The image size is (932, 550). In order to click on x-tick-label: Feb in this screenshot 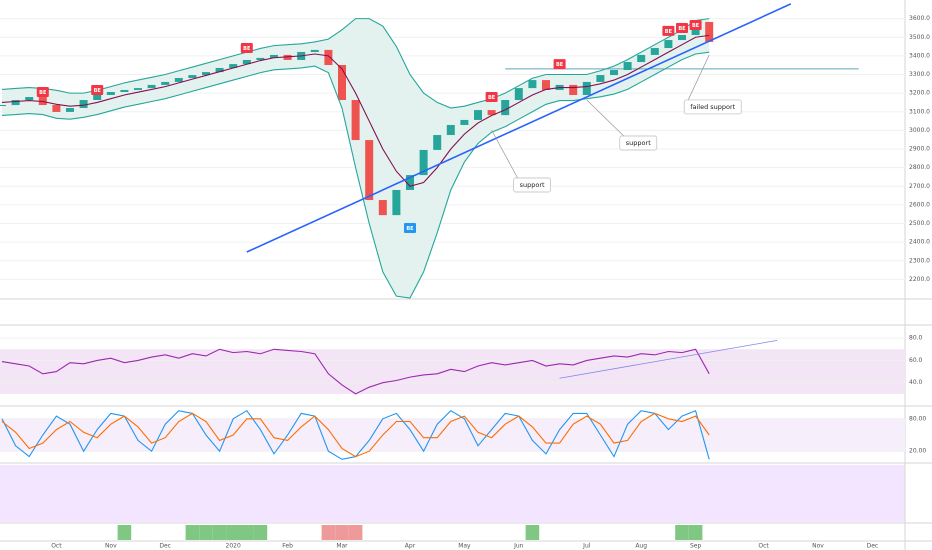, I will do `click(287, 546)`.